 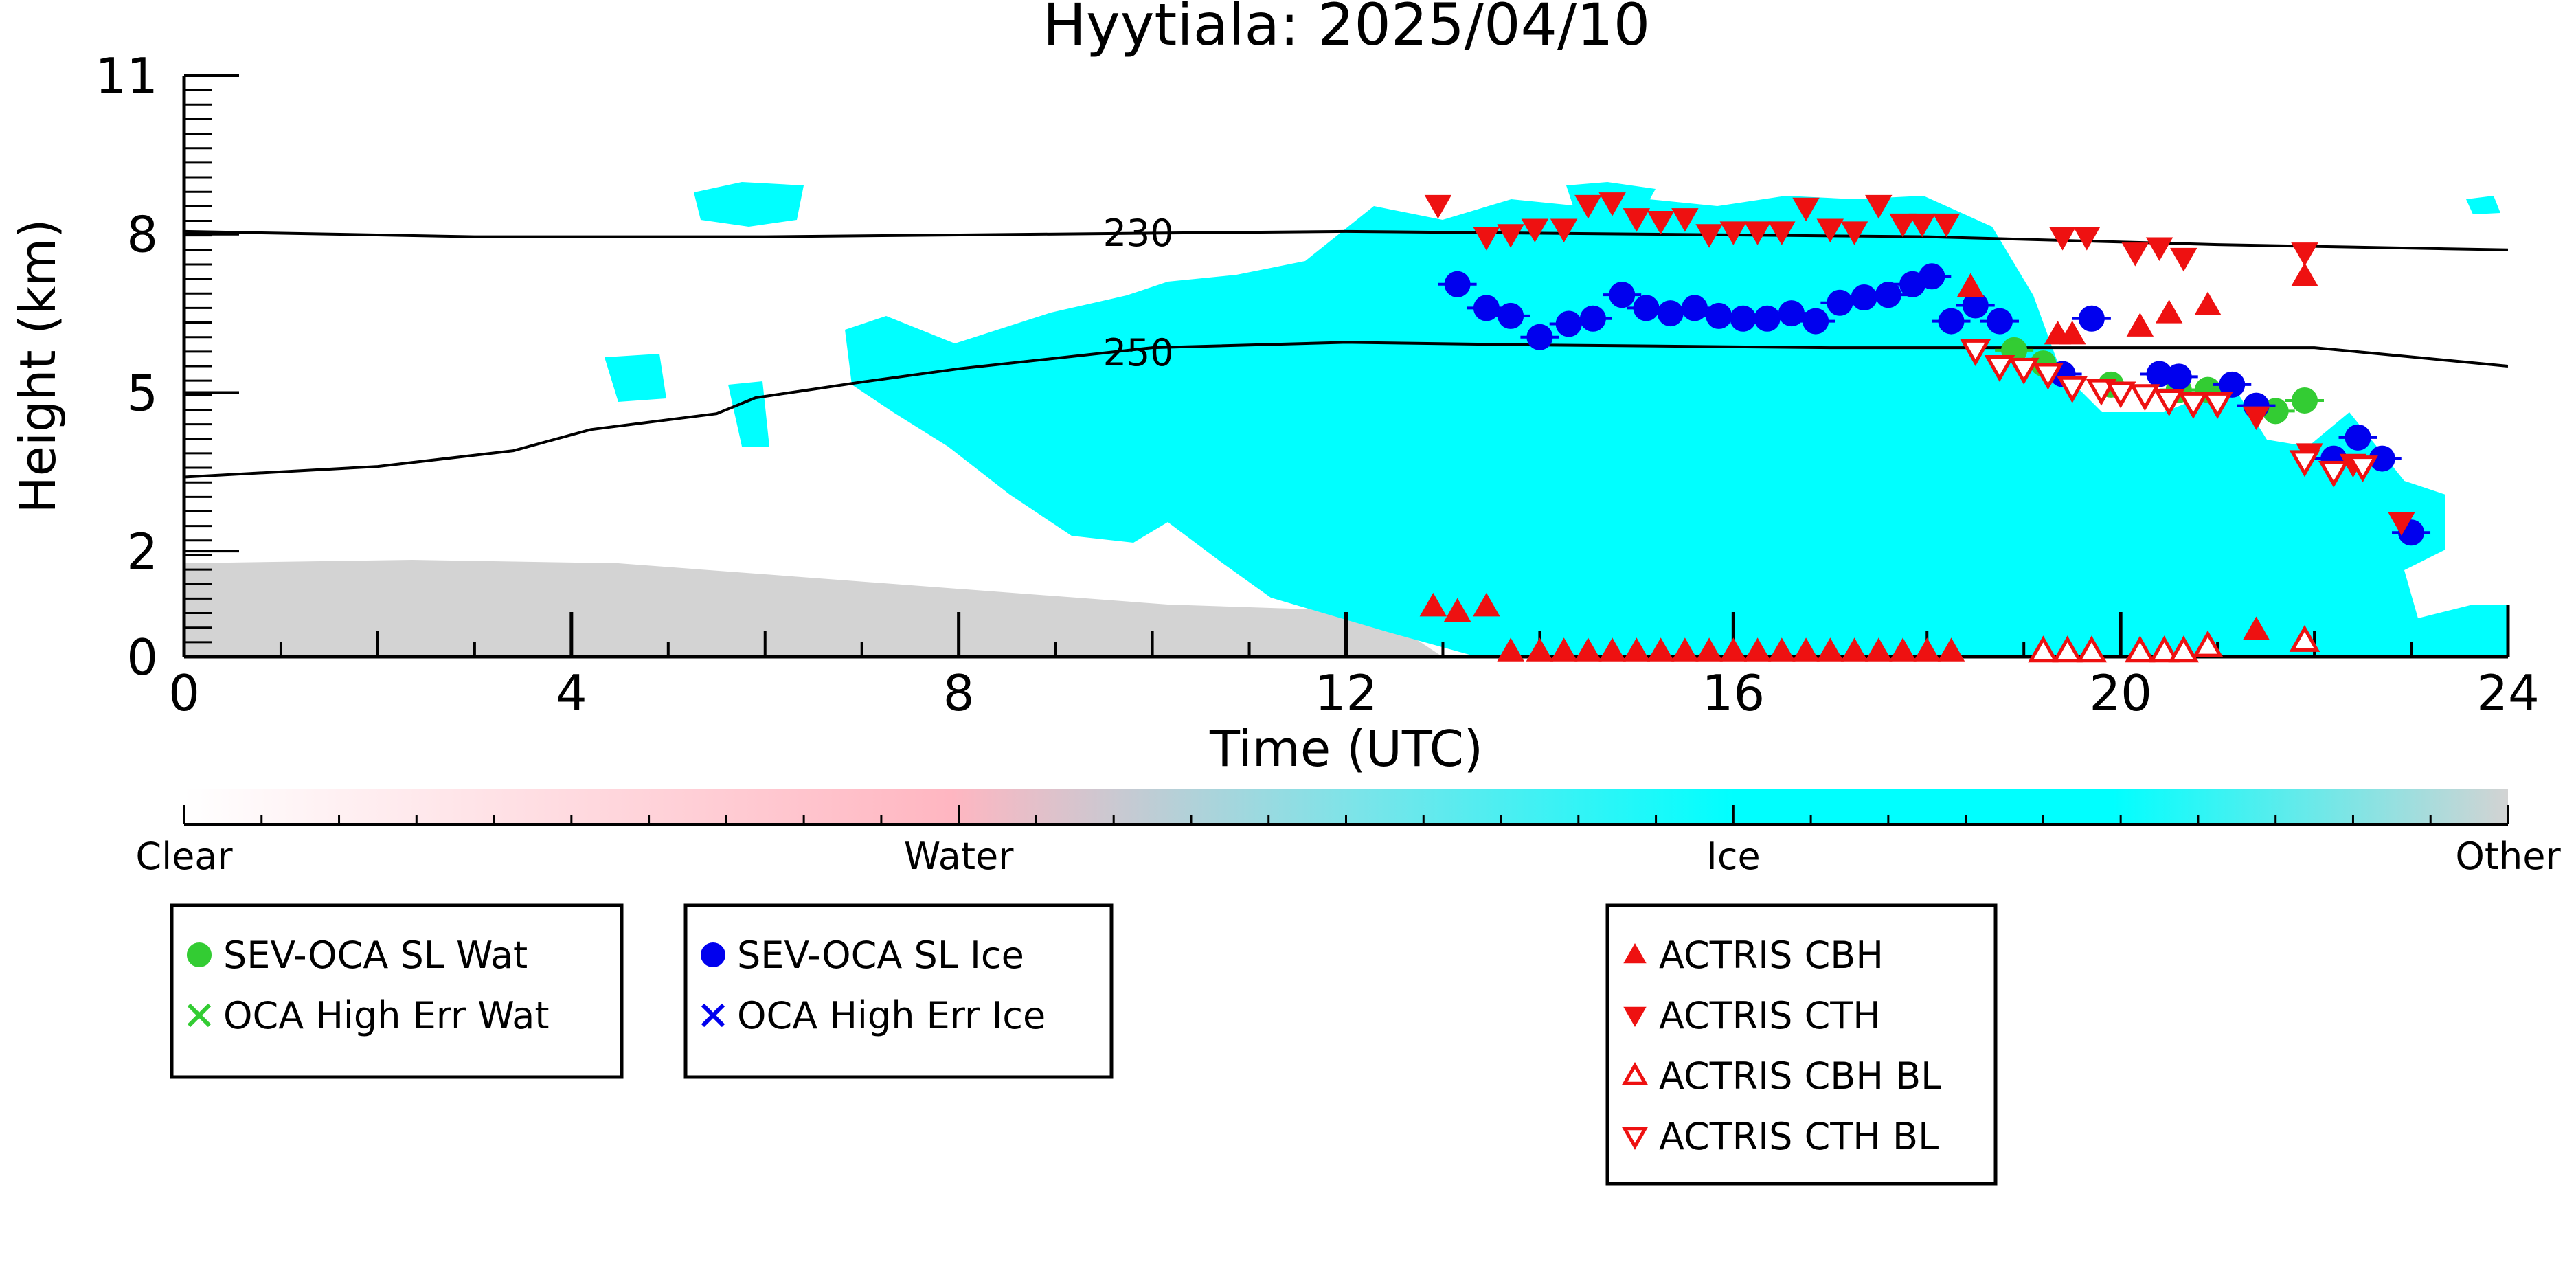 I want to click on y-tick-label: 8, so click(x=142, y=235).